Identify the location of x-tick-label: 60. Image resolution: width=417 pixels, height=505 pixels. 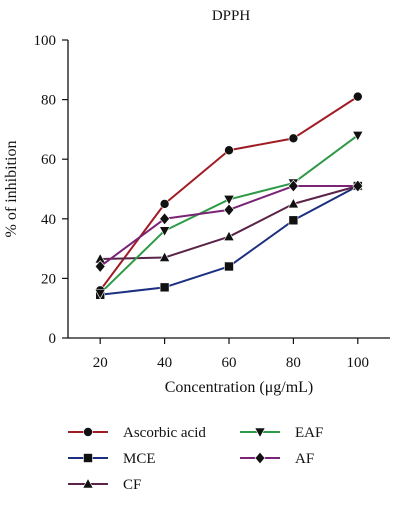
(229, 363).